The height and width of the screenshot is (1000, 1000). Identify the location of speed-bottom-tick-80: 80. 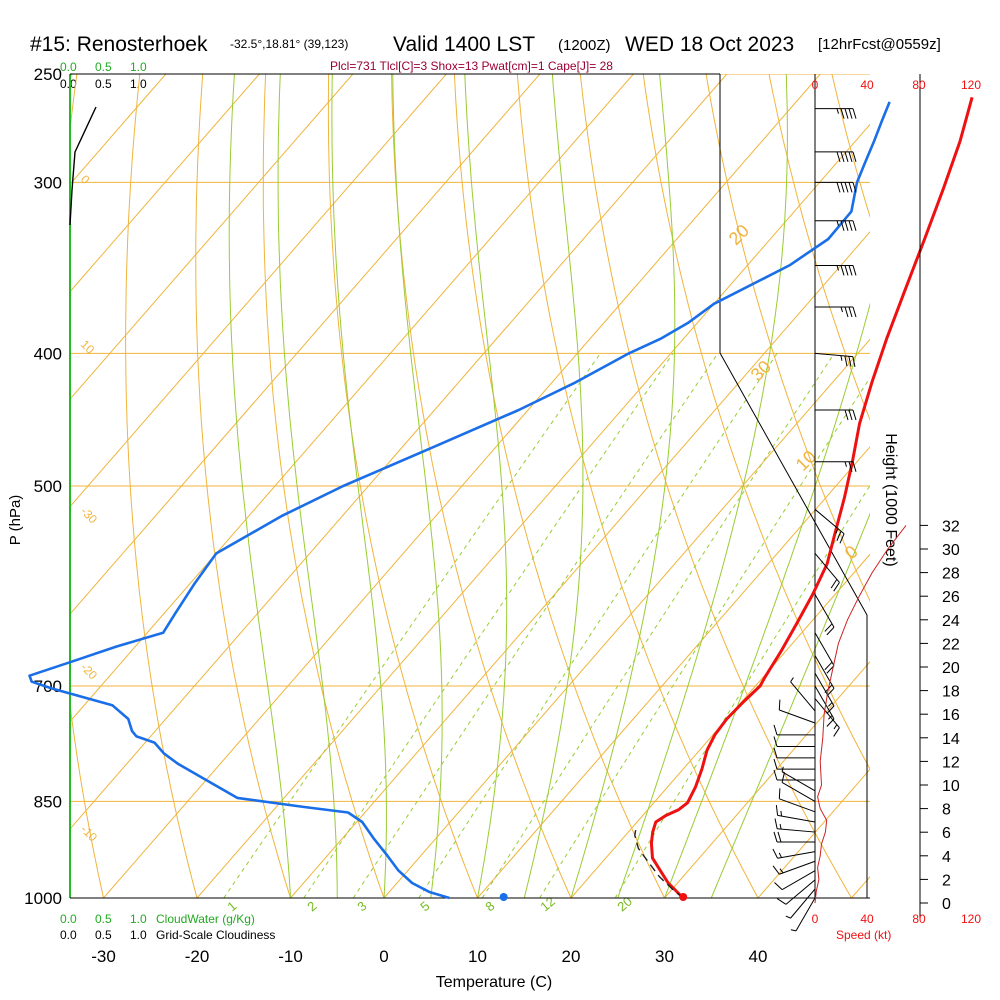
(919, 919).